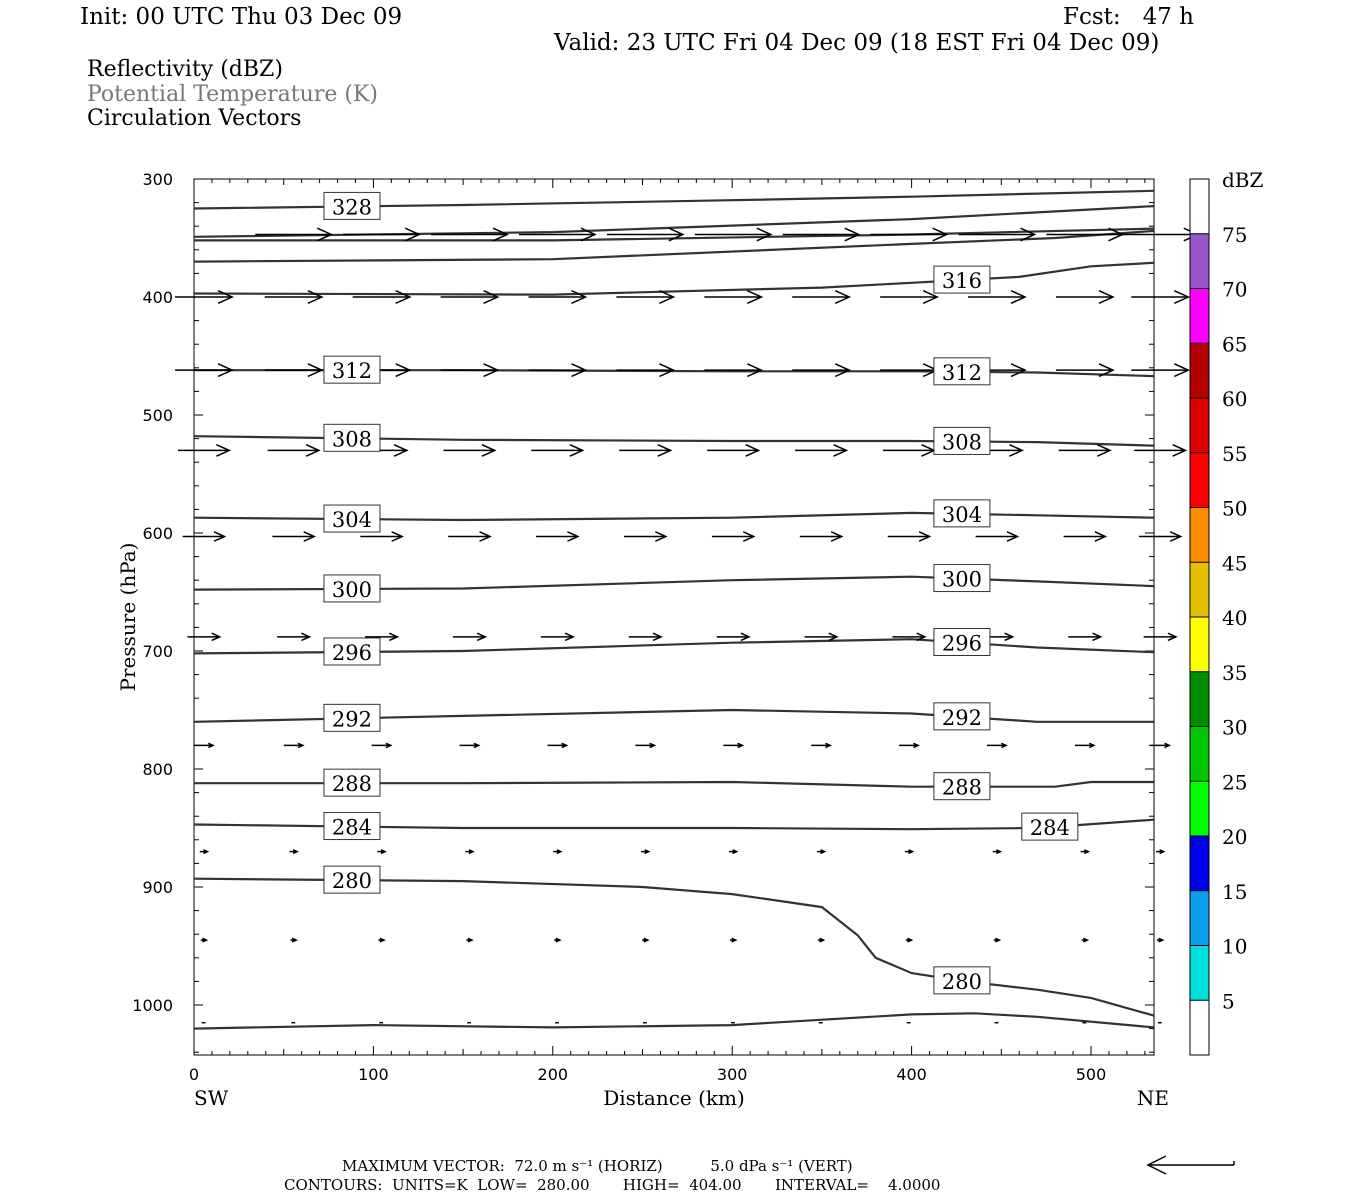  What do you see at coordinates (1243, 180) in the screenshot?
I see `colorbar-title: dBZ` at bounding box center [1243, 180].